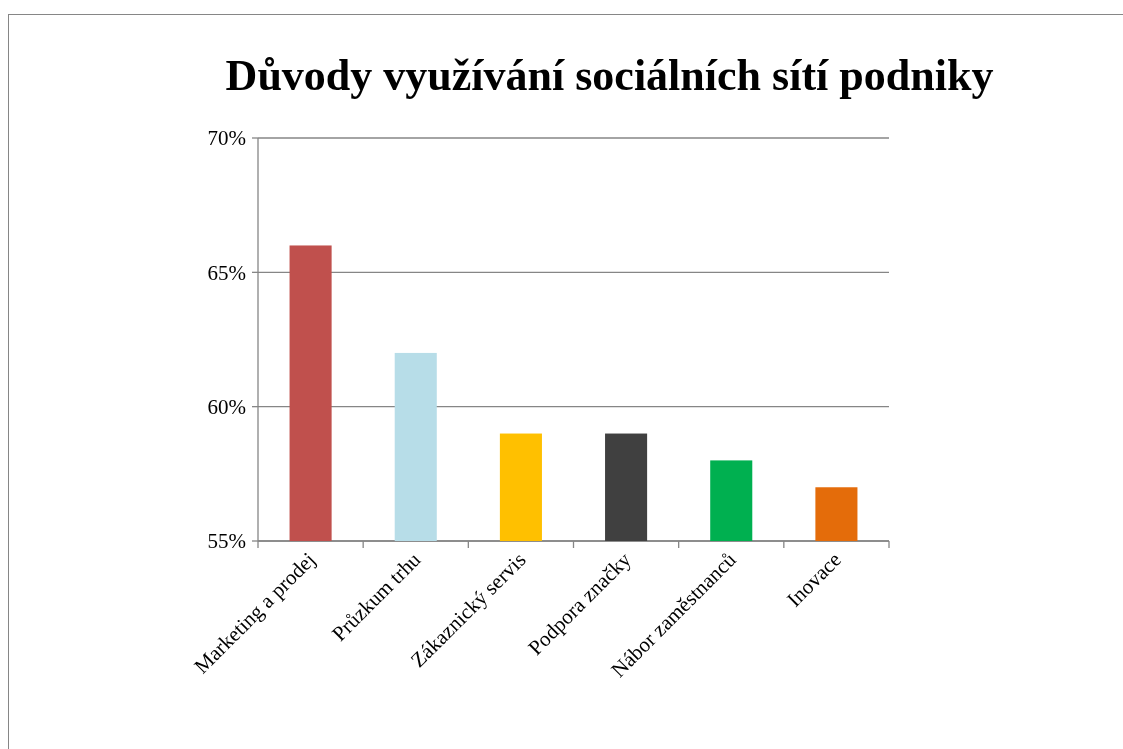  I want to click on y-tick-label: 65%, so click(226, 272).